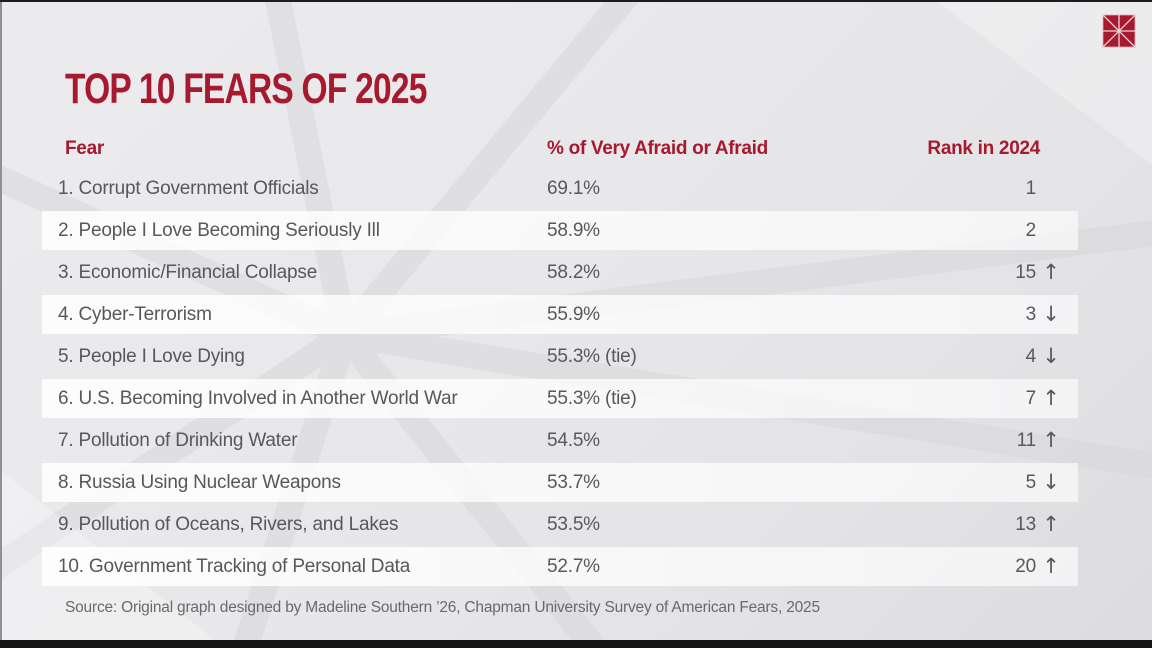 The width and height of the screenshot is (1152, 648). Describe the element at coordinates (1031, 482) in the screenshot. I see `rank-value: 5` at that location.